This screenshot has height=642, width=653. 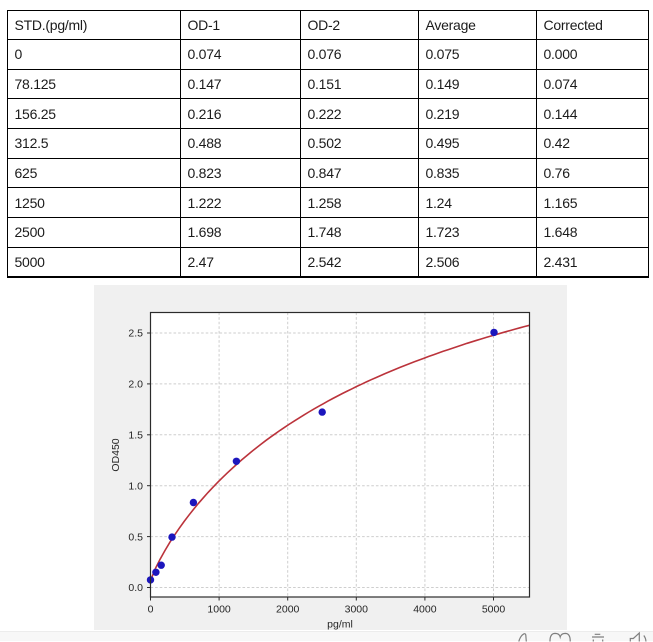 I want to click on svg-text: 0, so click(x=151, y=610).